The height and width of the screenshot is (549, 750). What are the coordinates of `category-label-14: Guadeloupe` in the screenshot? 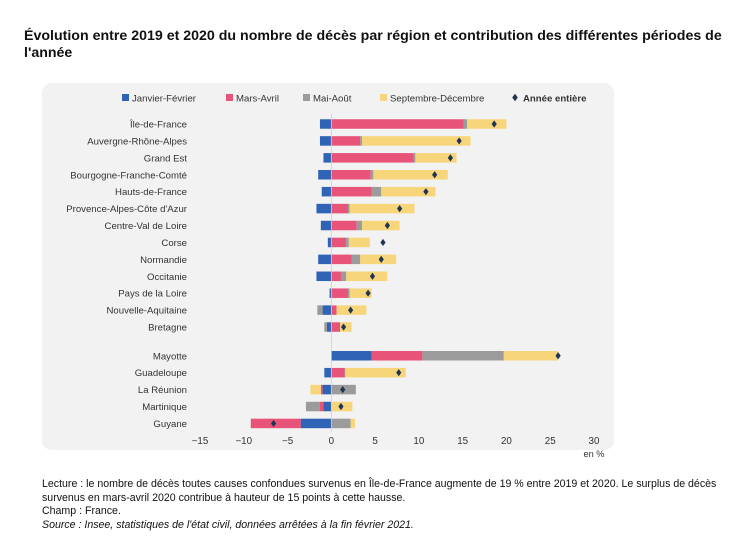 It's located at (161, 373).